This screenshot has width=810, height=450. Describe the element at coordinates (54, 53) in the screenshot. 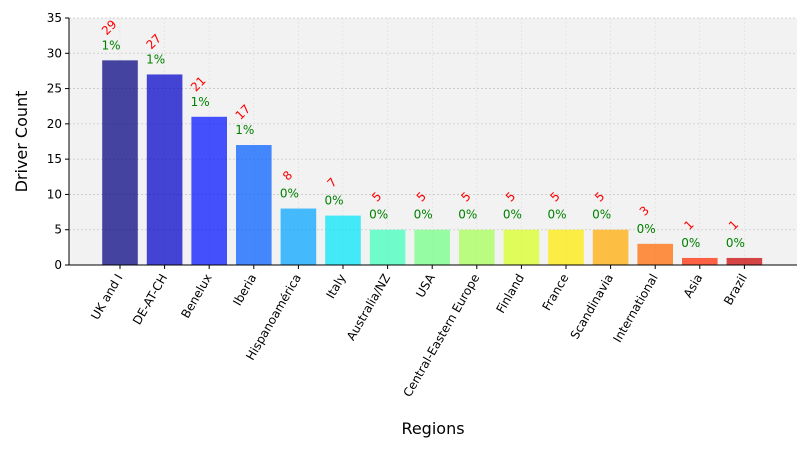

I see `y-tick-label: 30` at that location.